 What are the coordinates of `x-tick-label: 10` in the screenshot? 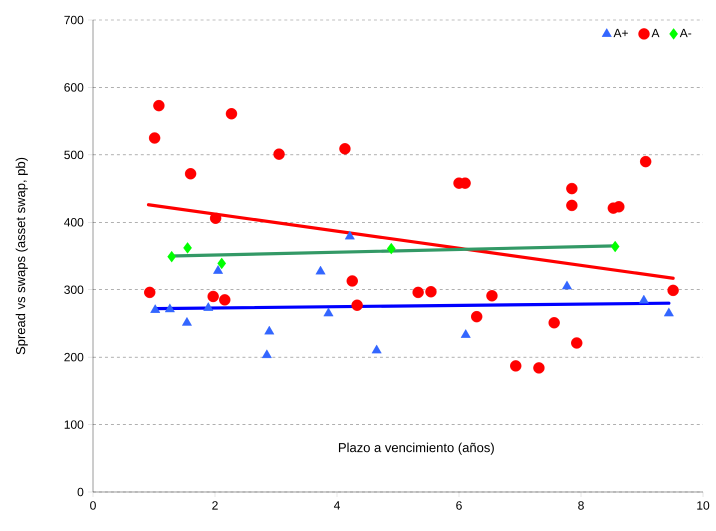 It's located at (703, 505).